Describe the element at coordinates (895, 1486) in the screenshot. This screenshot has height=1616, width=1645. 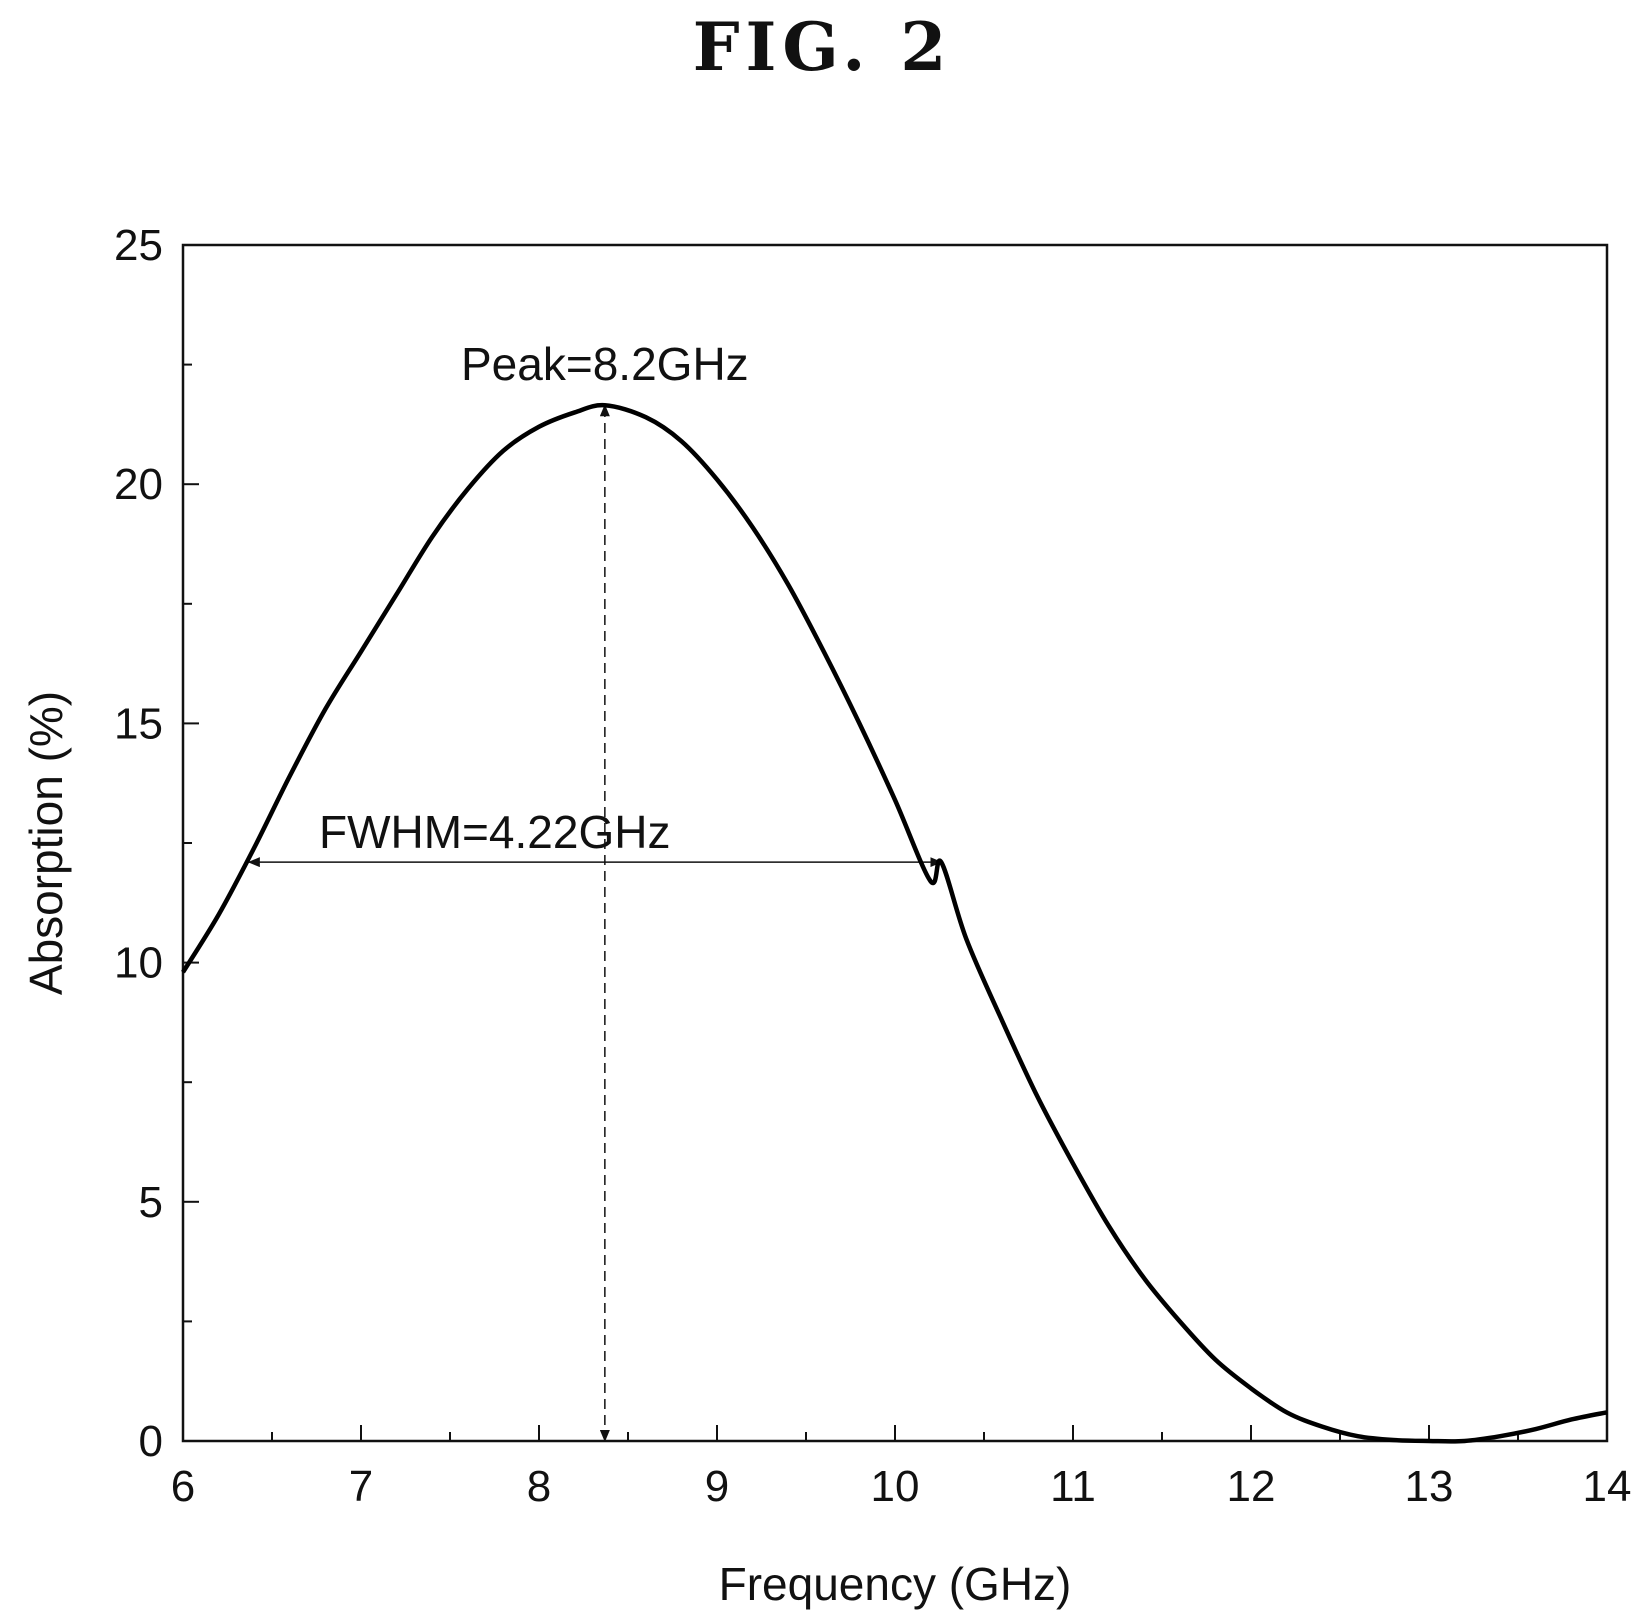
I see `x-tick-label: 10` at that location.